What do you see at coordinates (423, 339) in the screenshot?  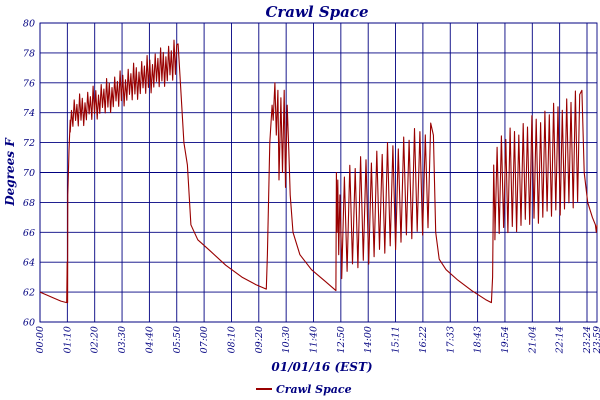 I see `x-tick-label: 16:22` at bounding box center [423, 339].